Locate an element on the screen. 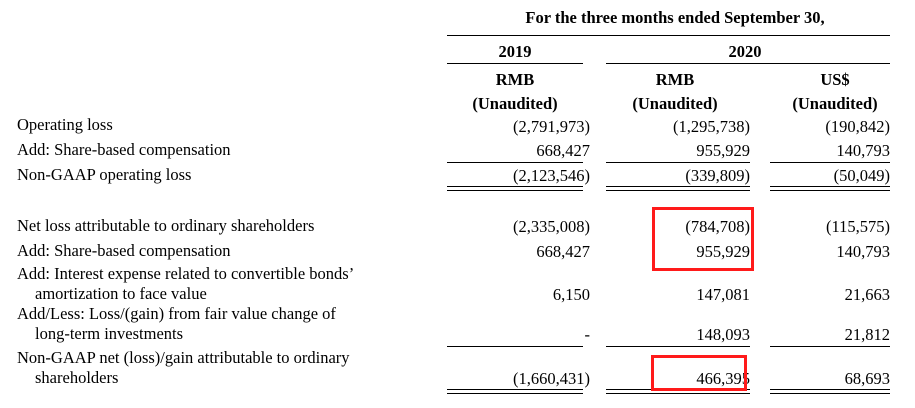  col1-status: (Unaudited) is located at coordinates (515, 103).